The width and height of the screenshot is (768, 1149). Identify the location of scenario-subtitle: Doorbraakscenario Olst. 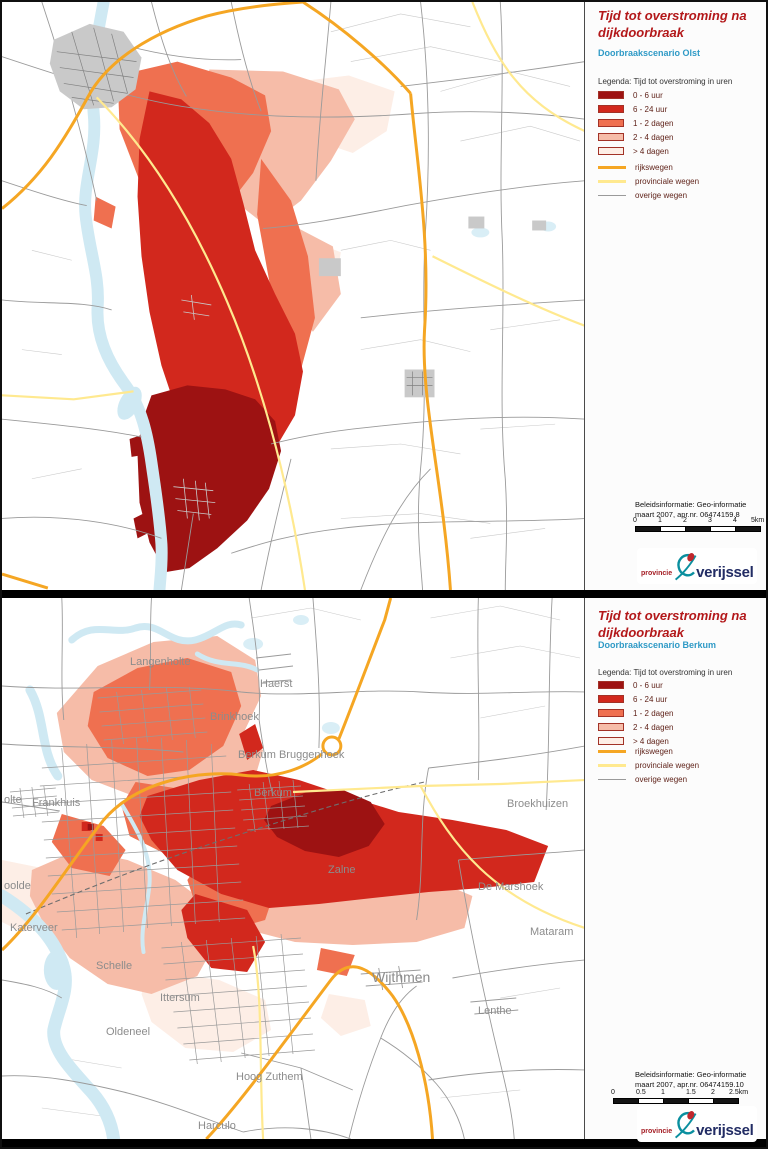
(649, 53).